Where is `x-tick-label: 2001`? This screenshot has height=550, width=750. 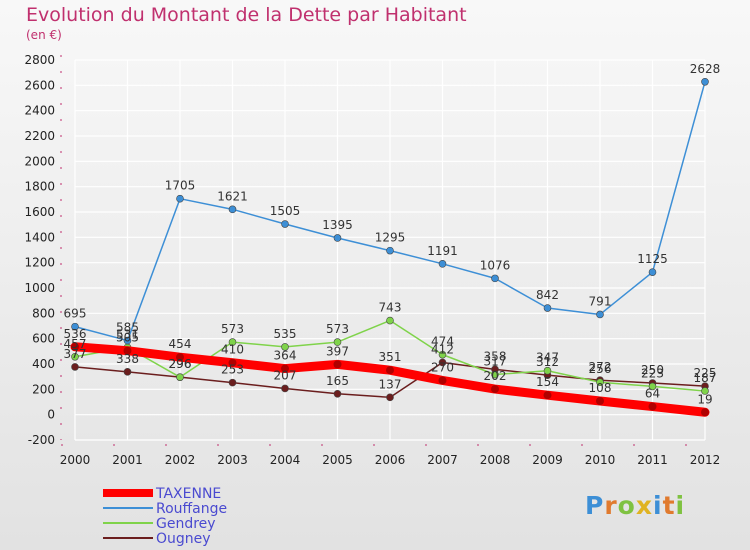
x-tick-label: 2001 is located at coordinates (127, 460).